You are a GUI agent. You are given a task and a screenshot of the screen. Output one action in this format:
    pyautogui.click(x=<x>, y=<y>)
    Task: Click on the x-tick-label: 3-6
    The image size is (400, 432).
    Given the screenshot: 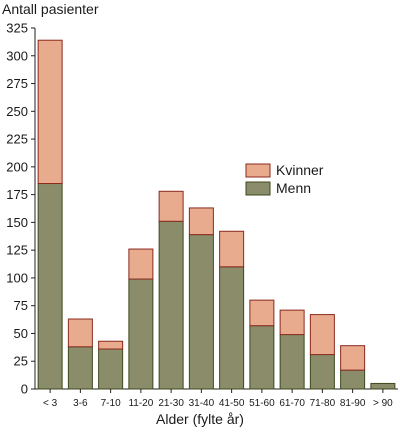 What is the action you would take?
    pyautogui.click(x=80, y=403)
    